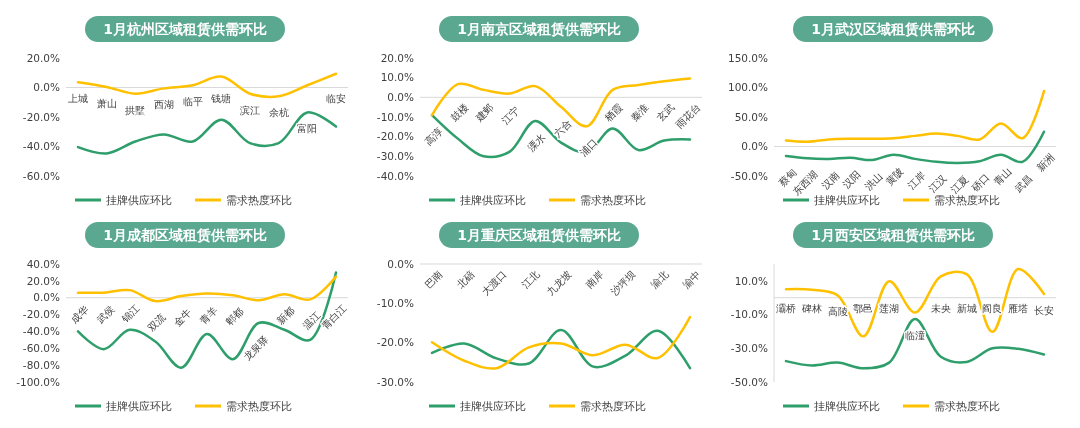 The image size is (1080, 428). What do you see at coordinates (594, 279) in the screenshot?
I see `x-tick-label: 南岸` at bounding box center [594, 279].